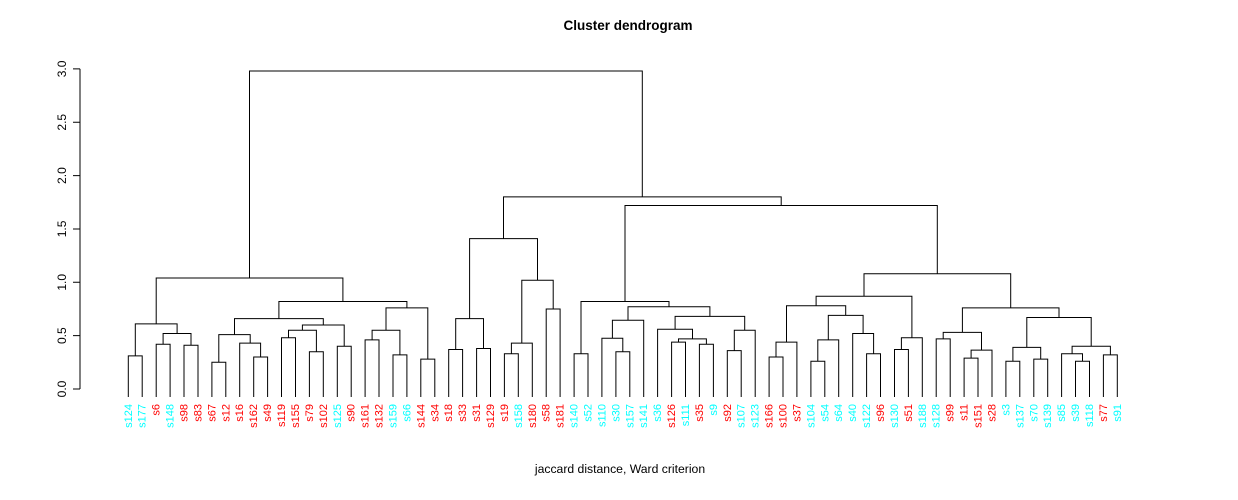 The width and height of the screenshot is (1238, 500). I want to click on y-tick-label: 0.0, so click(62, 388).